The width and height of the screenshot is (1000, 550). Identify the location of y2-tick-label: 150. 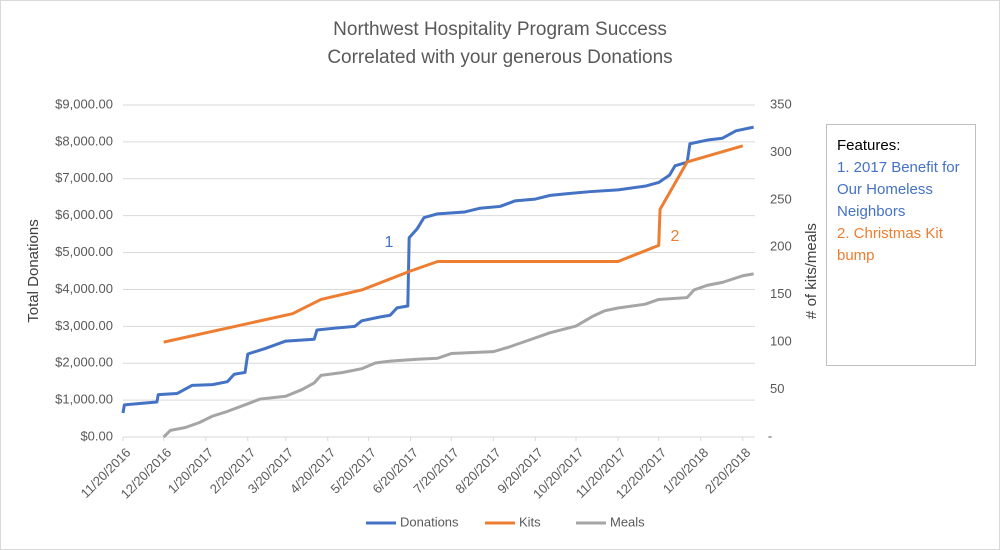
(781, 293).